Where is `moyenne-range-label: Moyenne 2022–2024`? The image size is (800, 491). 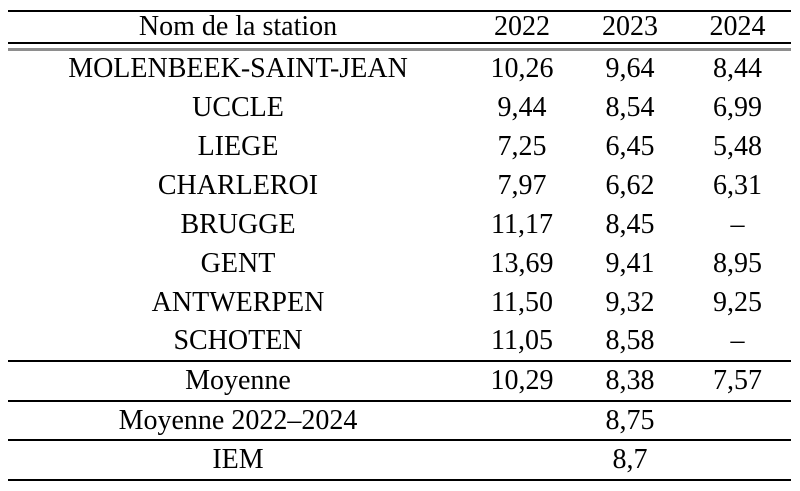 moyenne-range-label: Moyenne 2022–2024 is located at coordinates (238, 420).